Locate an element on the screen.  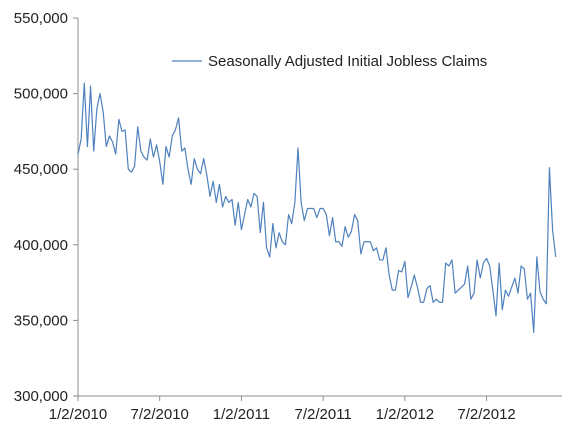
y-tick-label: 400,000 is located at coordinates (41, 245).